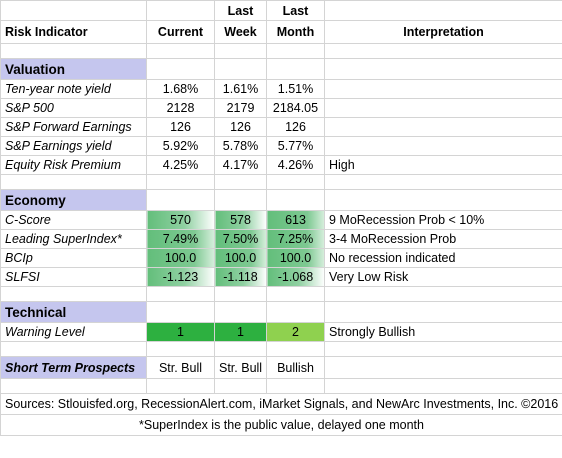 The height and width of the screenshot is (458, 562). Describe the element at coordinates (295, 367) in the screenshot. I see `prospects-last-month: Bullish` at that location.